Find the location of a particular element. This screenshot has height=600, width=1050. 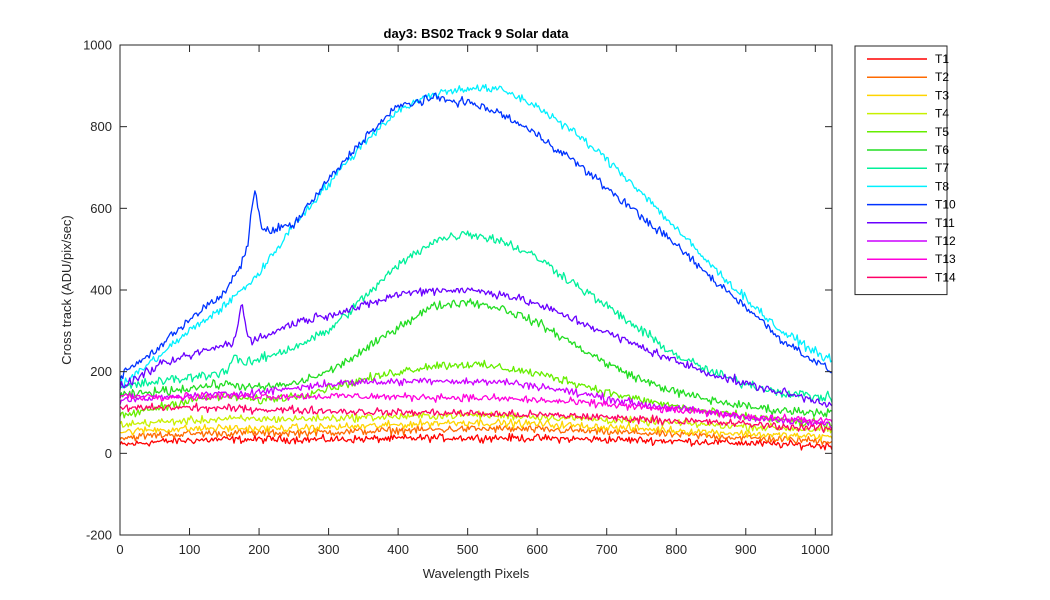

x-tick-label: 800 is located at coordinates (676, 549).